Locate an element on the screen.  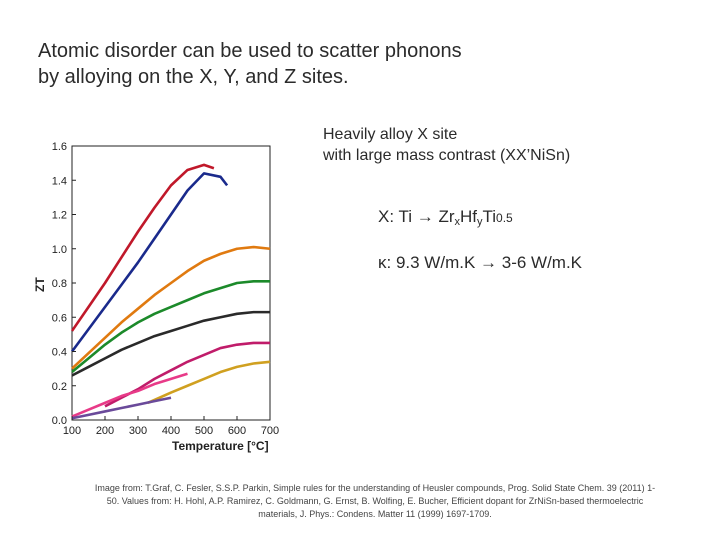
y-tick-label: 0.6 is located at coordinates (59, 318).